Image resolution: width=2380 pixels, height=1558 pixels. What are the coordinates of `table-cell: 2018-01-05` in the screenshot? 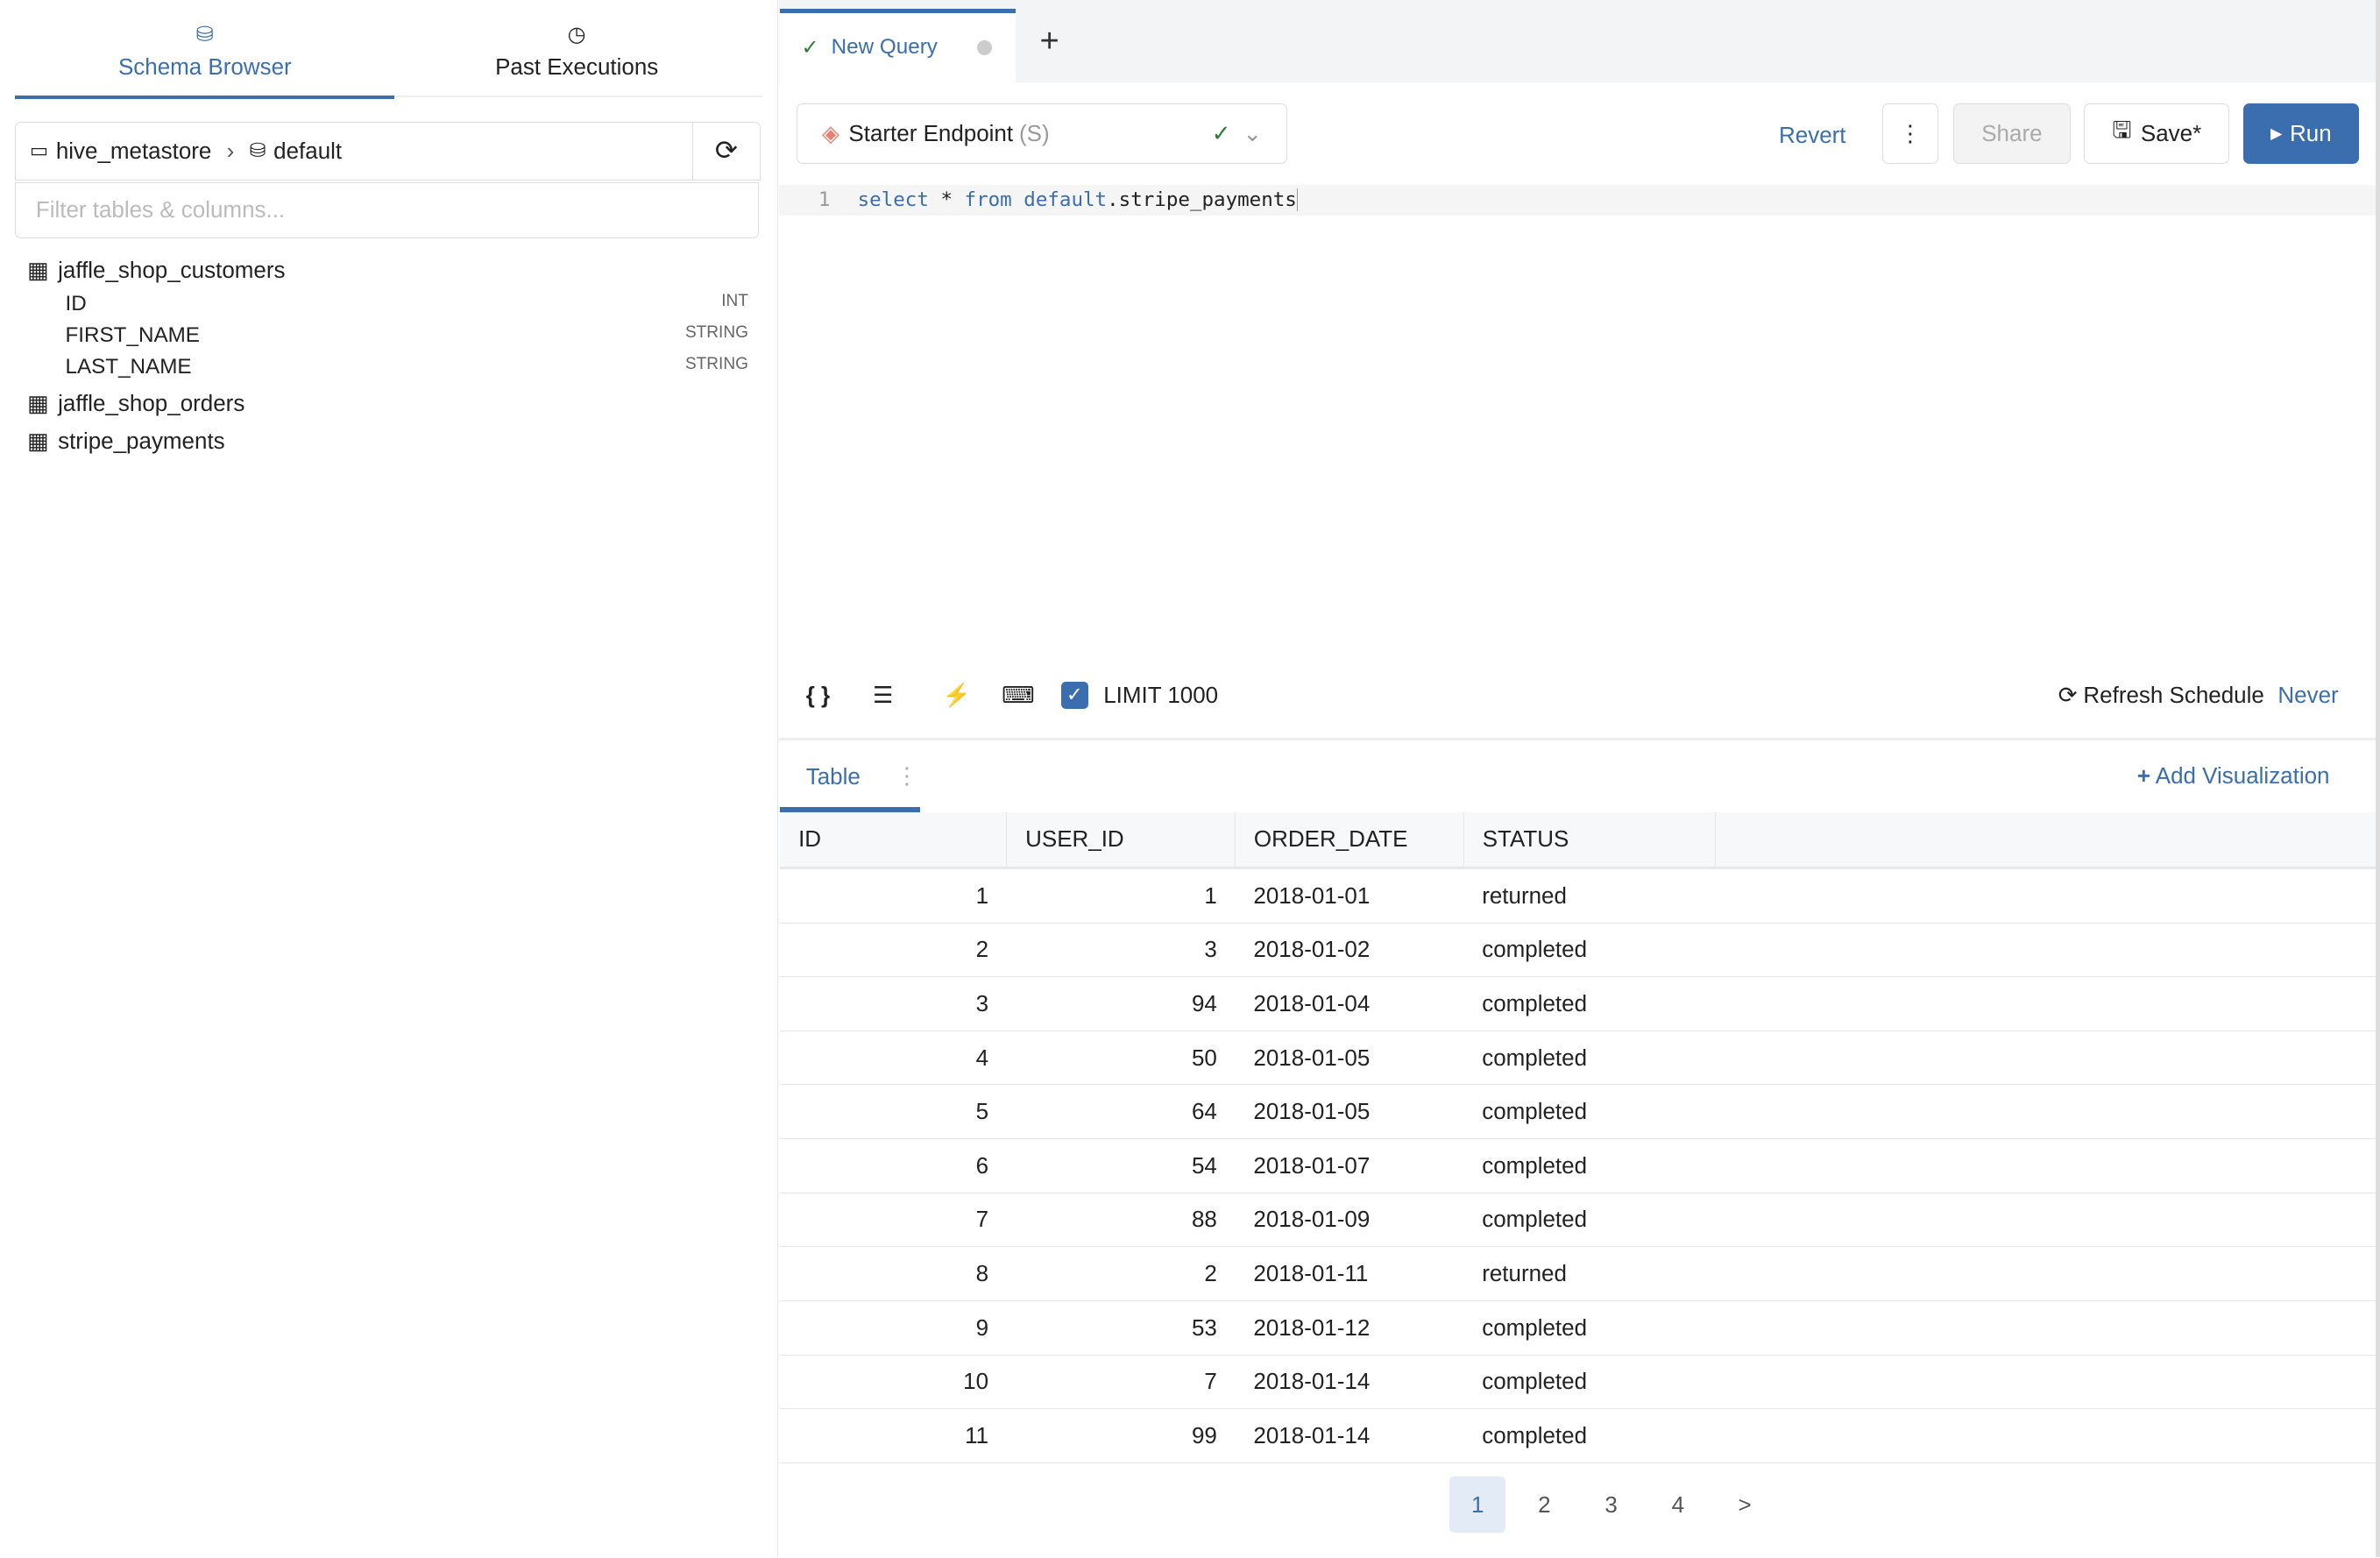 It's located at (1349, 1058).